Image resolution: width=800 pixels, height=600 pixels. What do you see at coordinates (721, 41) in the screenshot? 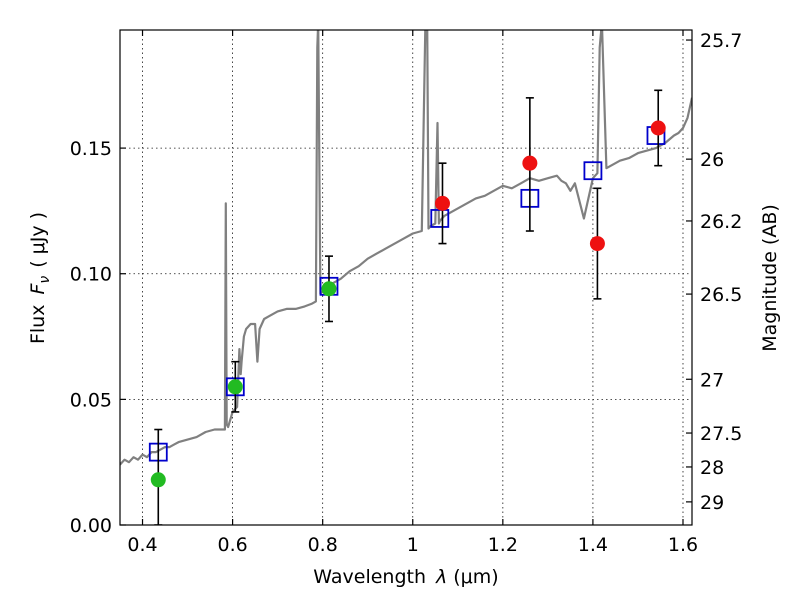
I see `y2-tick-label: 25.7` at bounding box center [721, 41].